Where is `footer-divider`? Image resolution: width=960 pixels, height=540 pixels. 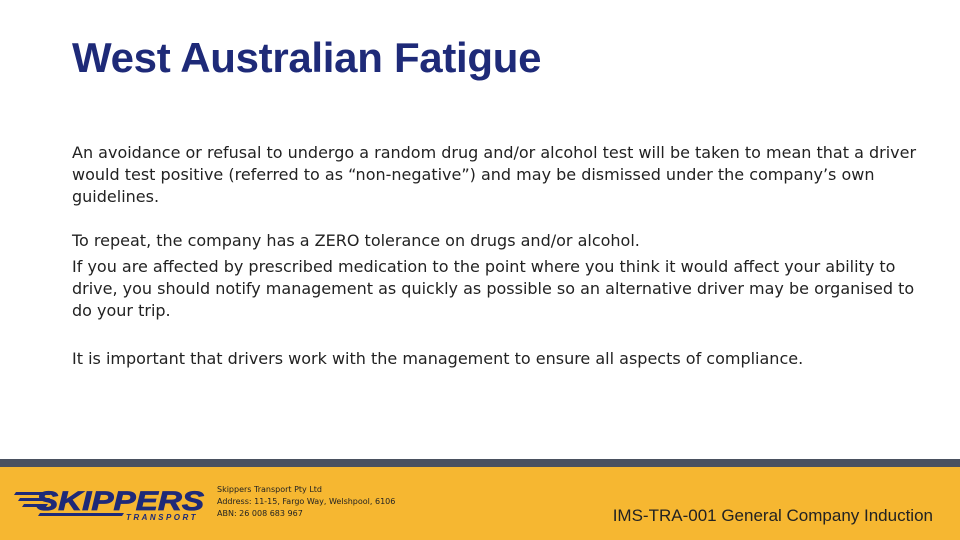
footer-divider is located at coordinates (480, 463).